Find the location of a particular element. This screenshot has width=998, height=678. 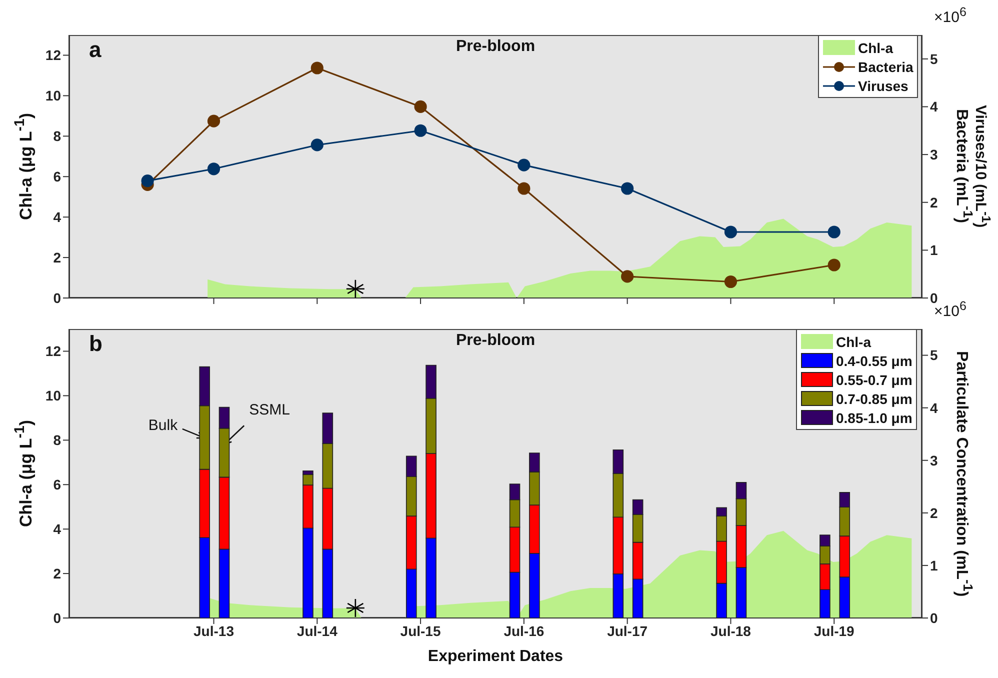

x-tick-label: Jul-19 is located at coordinates (834, 630).